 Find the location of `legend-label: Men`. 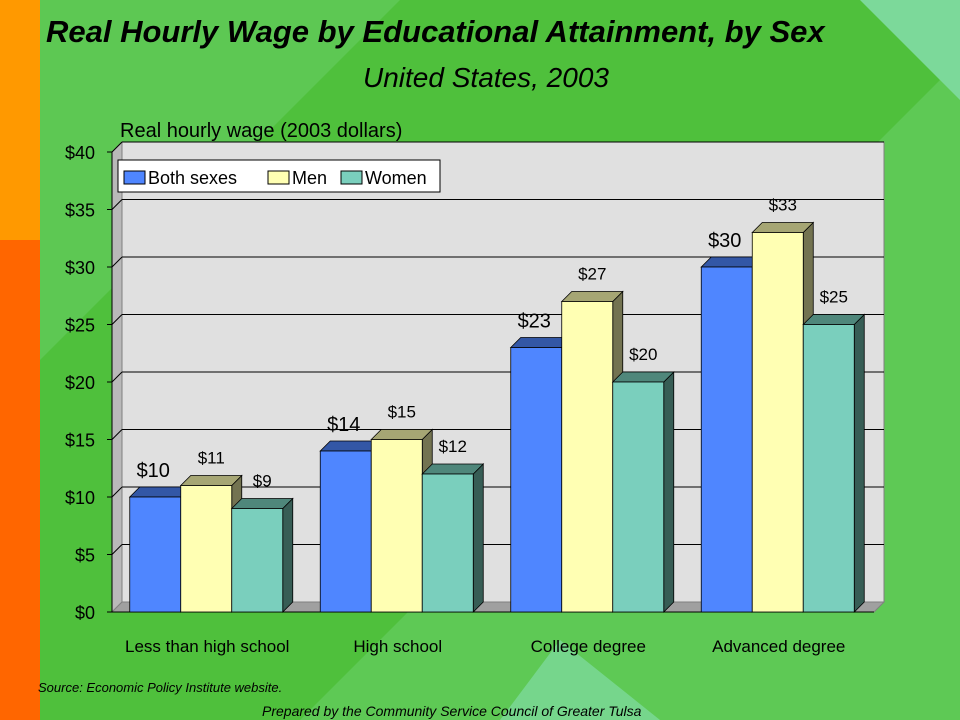

legend-label: Men is located at coordinates (309, 178).